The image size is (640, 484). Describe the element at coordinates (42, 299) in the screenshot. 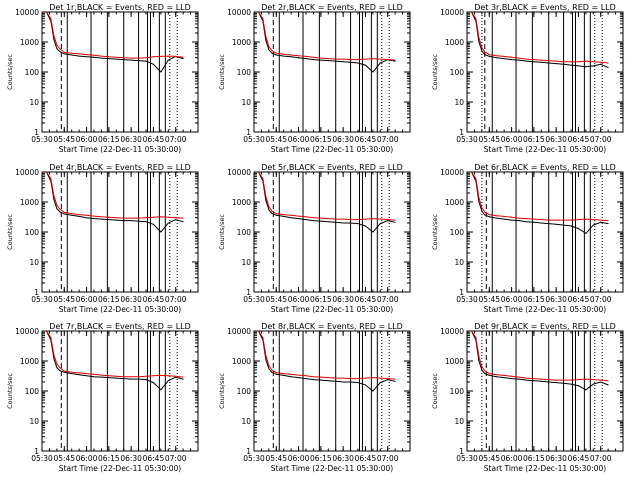

I see `x-tick-label: 05:30` at that location.